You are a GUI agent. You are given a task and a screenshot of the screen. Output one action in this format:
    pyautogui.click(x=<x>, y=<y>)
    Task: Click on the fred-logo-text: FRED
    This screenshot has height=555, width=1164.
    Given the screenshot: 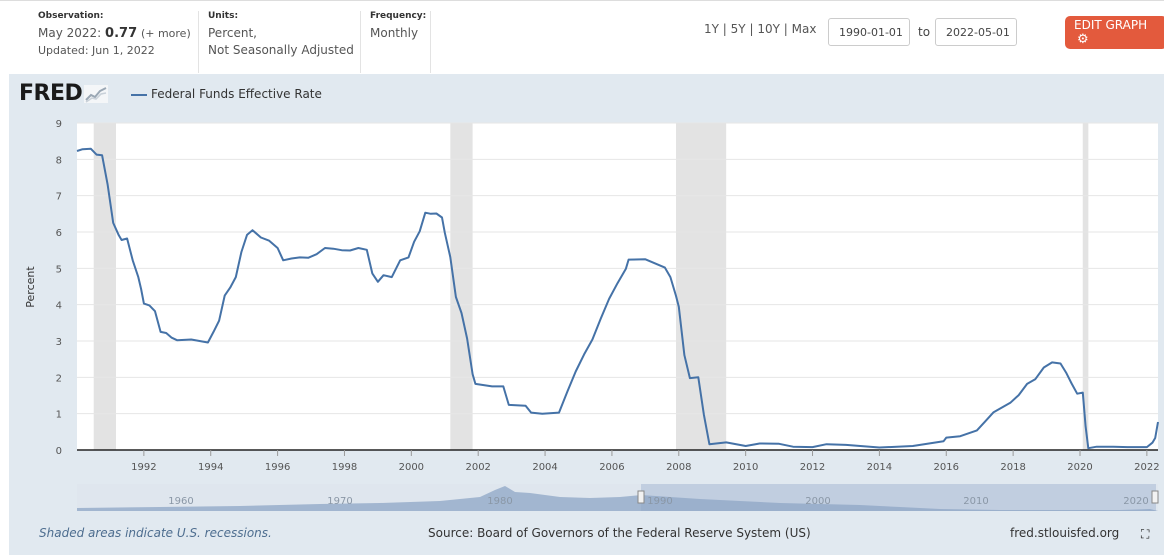 What is the action you would take?
    pyautogui.click(x=51, y=93)
    